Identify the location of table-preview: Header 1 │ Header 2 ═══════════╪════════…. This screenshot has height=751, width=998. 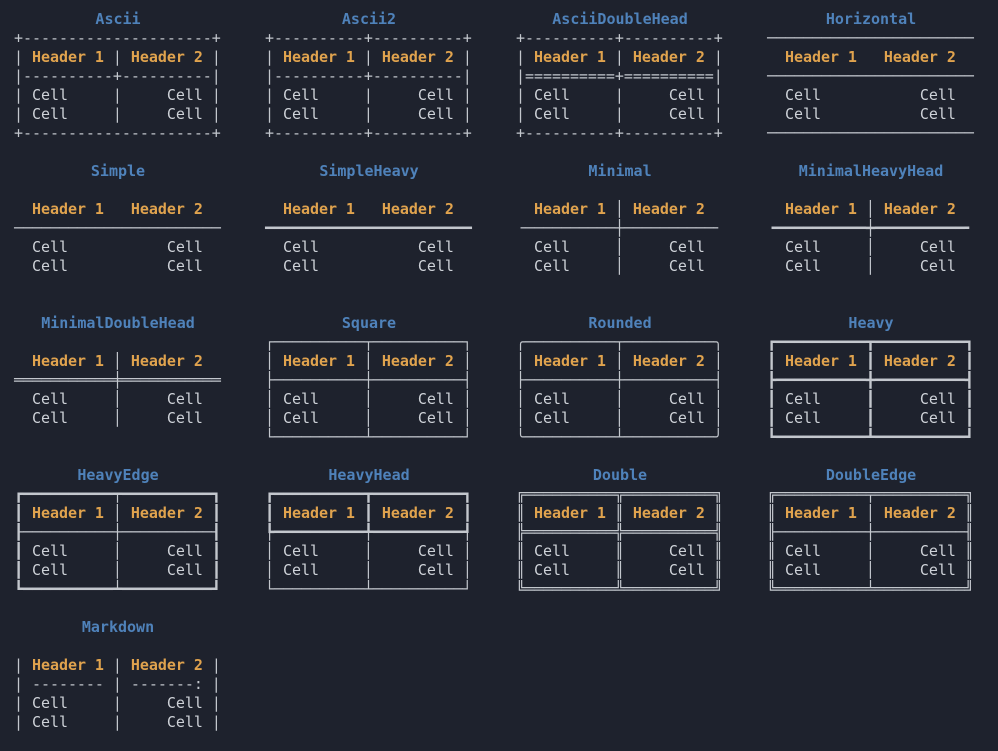
(118, 390).